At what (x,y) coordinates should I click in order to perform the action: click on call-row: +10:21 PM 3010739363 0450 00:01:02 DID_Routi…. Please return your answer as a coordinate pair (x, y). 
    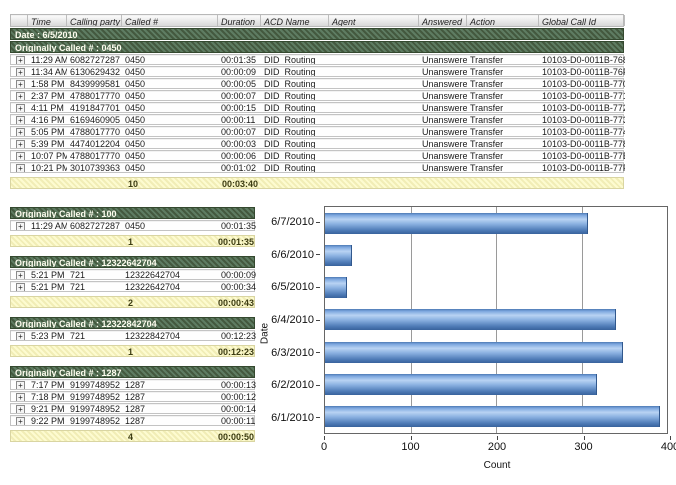
    Looking at the image, I should click on (317, 167).